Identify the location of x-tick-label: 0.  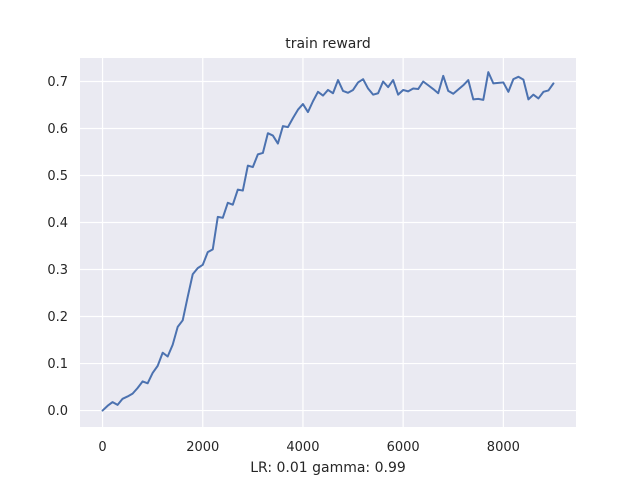
(102, 447).